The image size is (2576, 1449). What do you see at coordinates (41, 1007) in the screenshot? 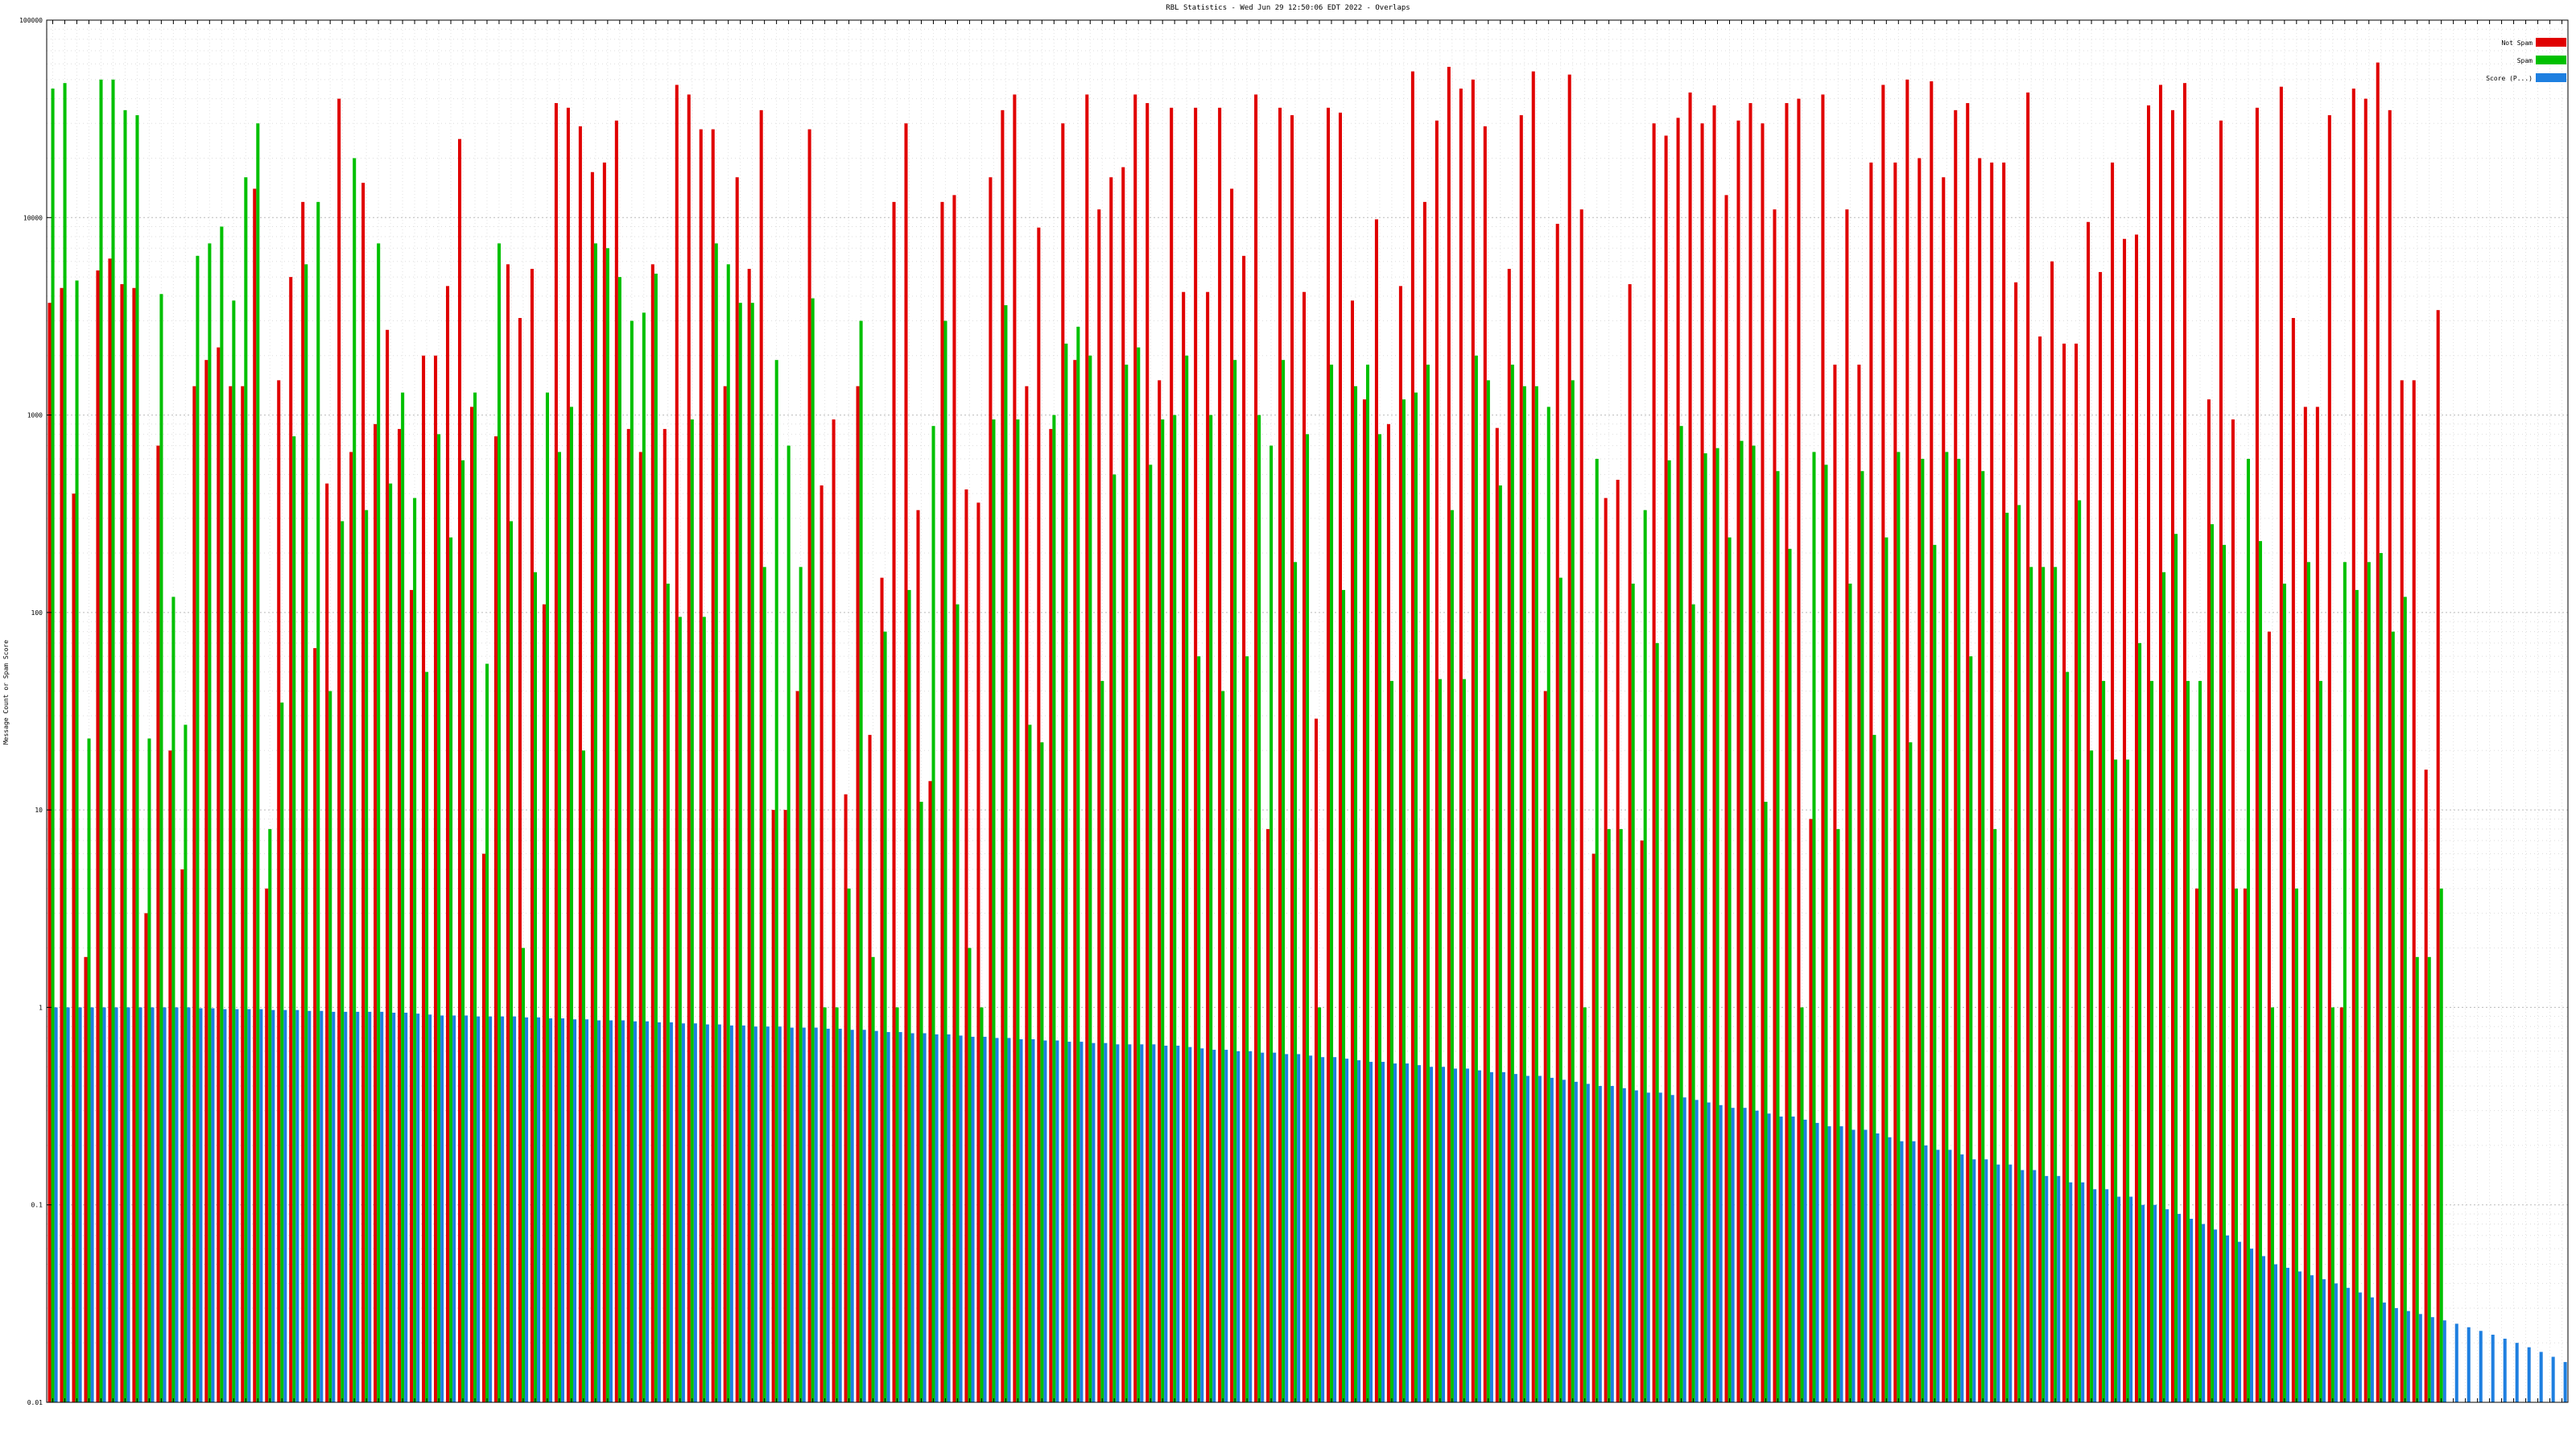
I see `y-tick-label: 1` at bounding box center [41, 1007].